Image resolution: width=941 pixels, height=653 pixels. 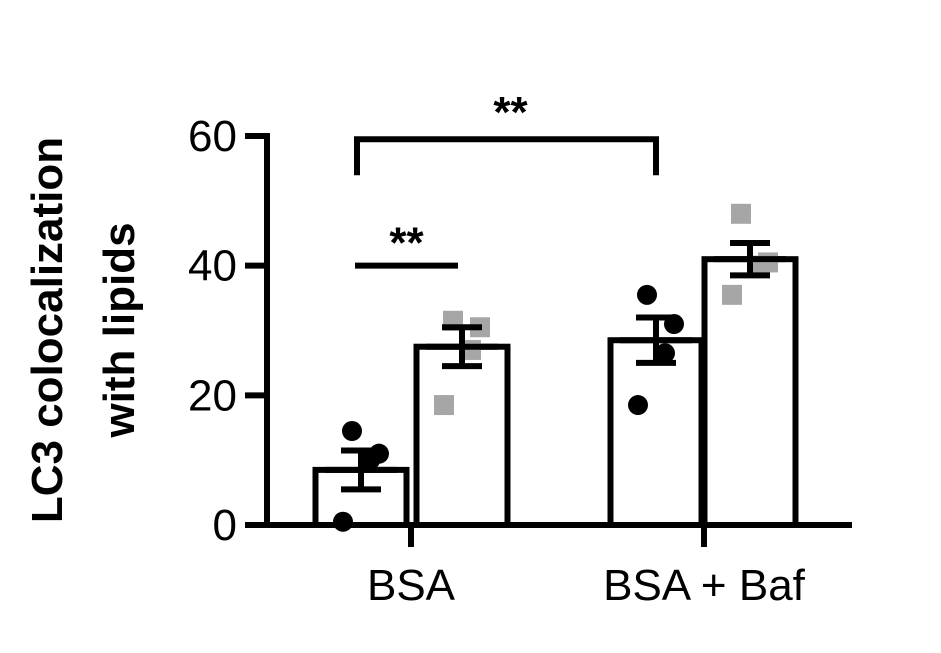 What do you see at coordinates (212, 136) in the screenshot?
I see `y-tick-label: 60` at bounding box center [212, 136].